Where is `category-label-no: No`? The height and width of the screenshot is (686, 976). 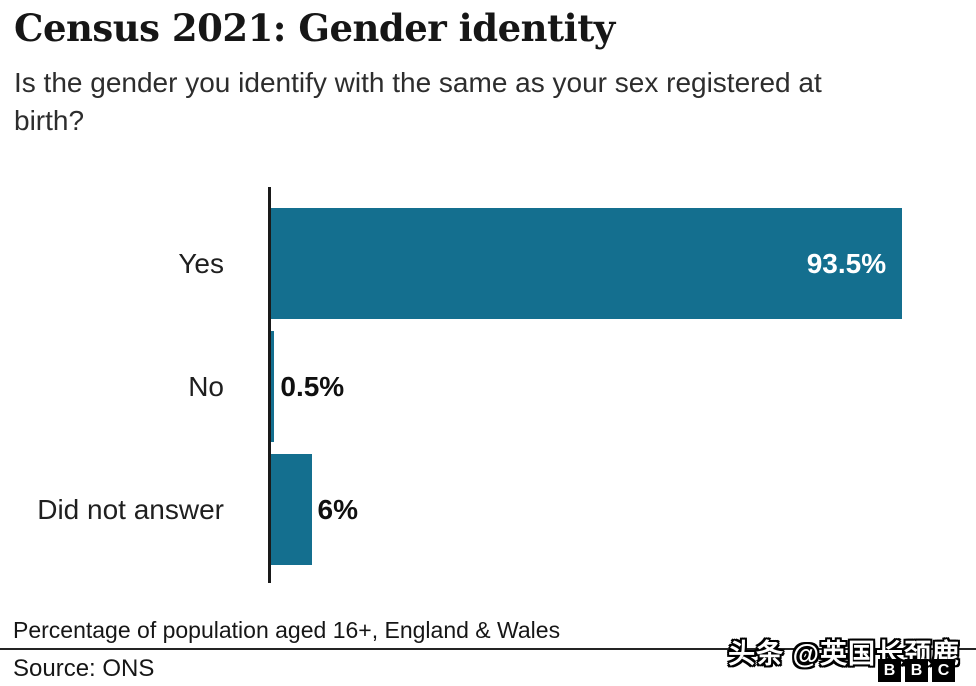 category-label-no: No is located at coordinates (206, 386).